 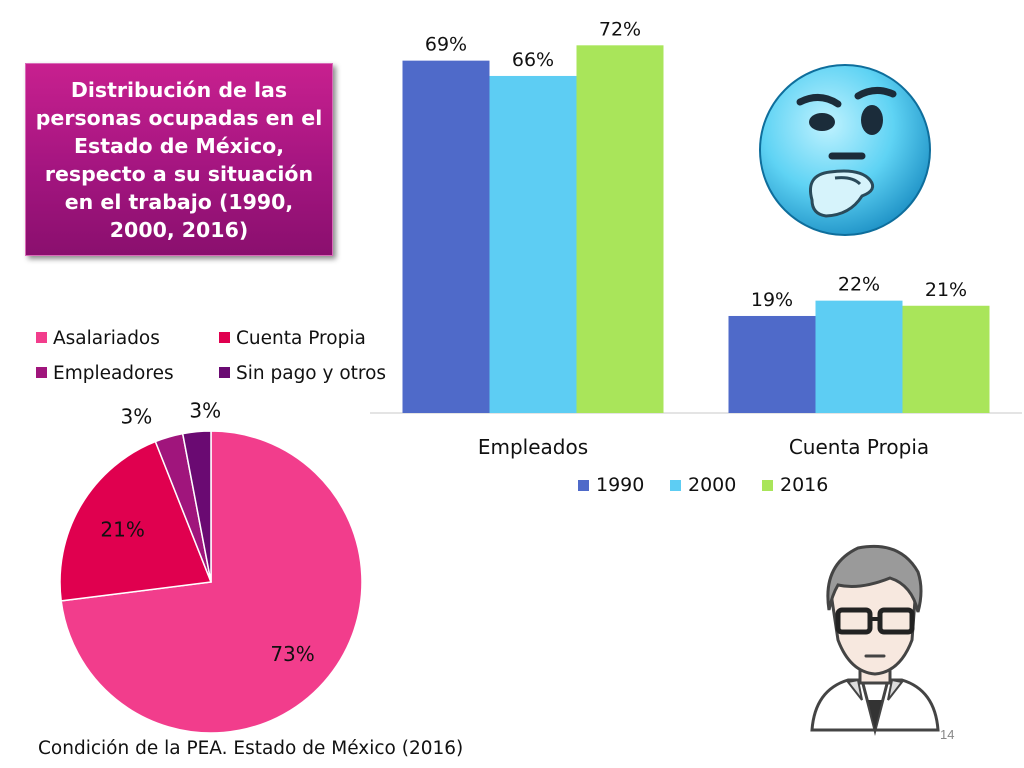 I want to click on legend-label-2016: 2016, so click(x=804, y=485).